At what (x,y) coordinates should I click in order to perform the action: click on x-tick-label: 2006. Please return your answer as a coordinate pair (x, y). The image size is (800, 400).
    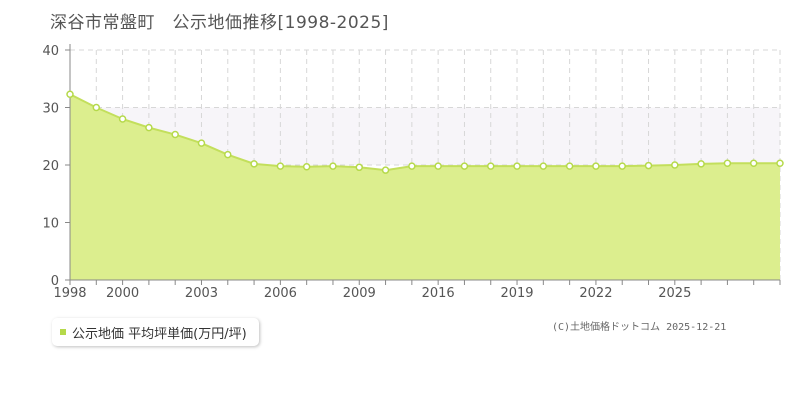
    Looking at the image, I should click on (280, 293).